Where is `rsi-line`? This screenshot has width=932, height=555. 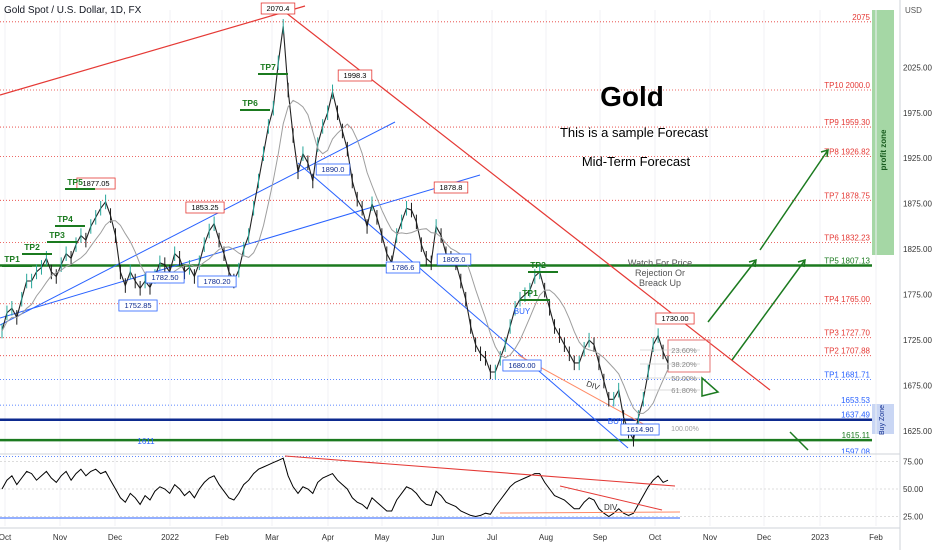
rsi-line is located at coordinates (335, 487).